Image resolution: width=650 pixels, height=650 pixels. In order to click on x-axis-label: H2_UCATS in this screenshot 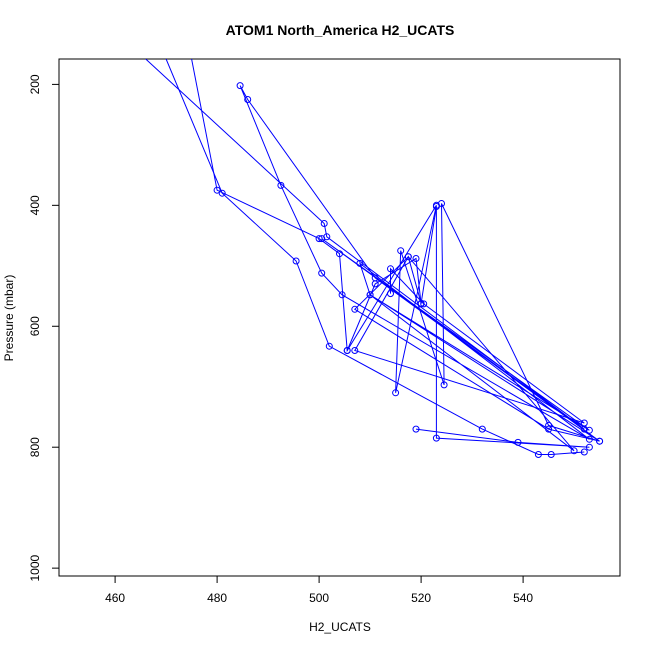, I will do `click(340, 627)`.